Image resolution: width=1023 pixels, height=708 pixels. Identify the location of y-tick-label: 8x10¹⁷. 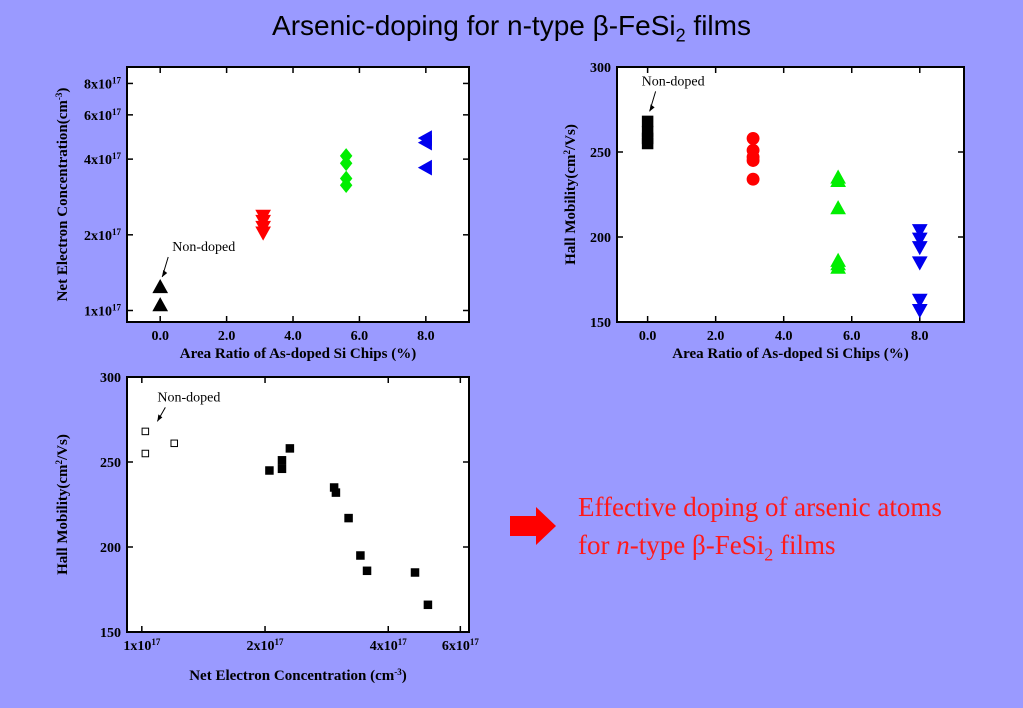
(103, 83).